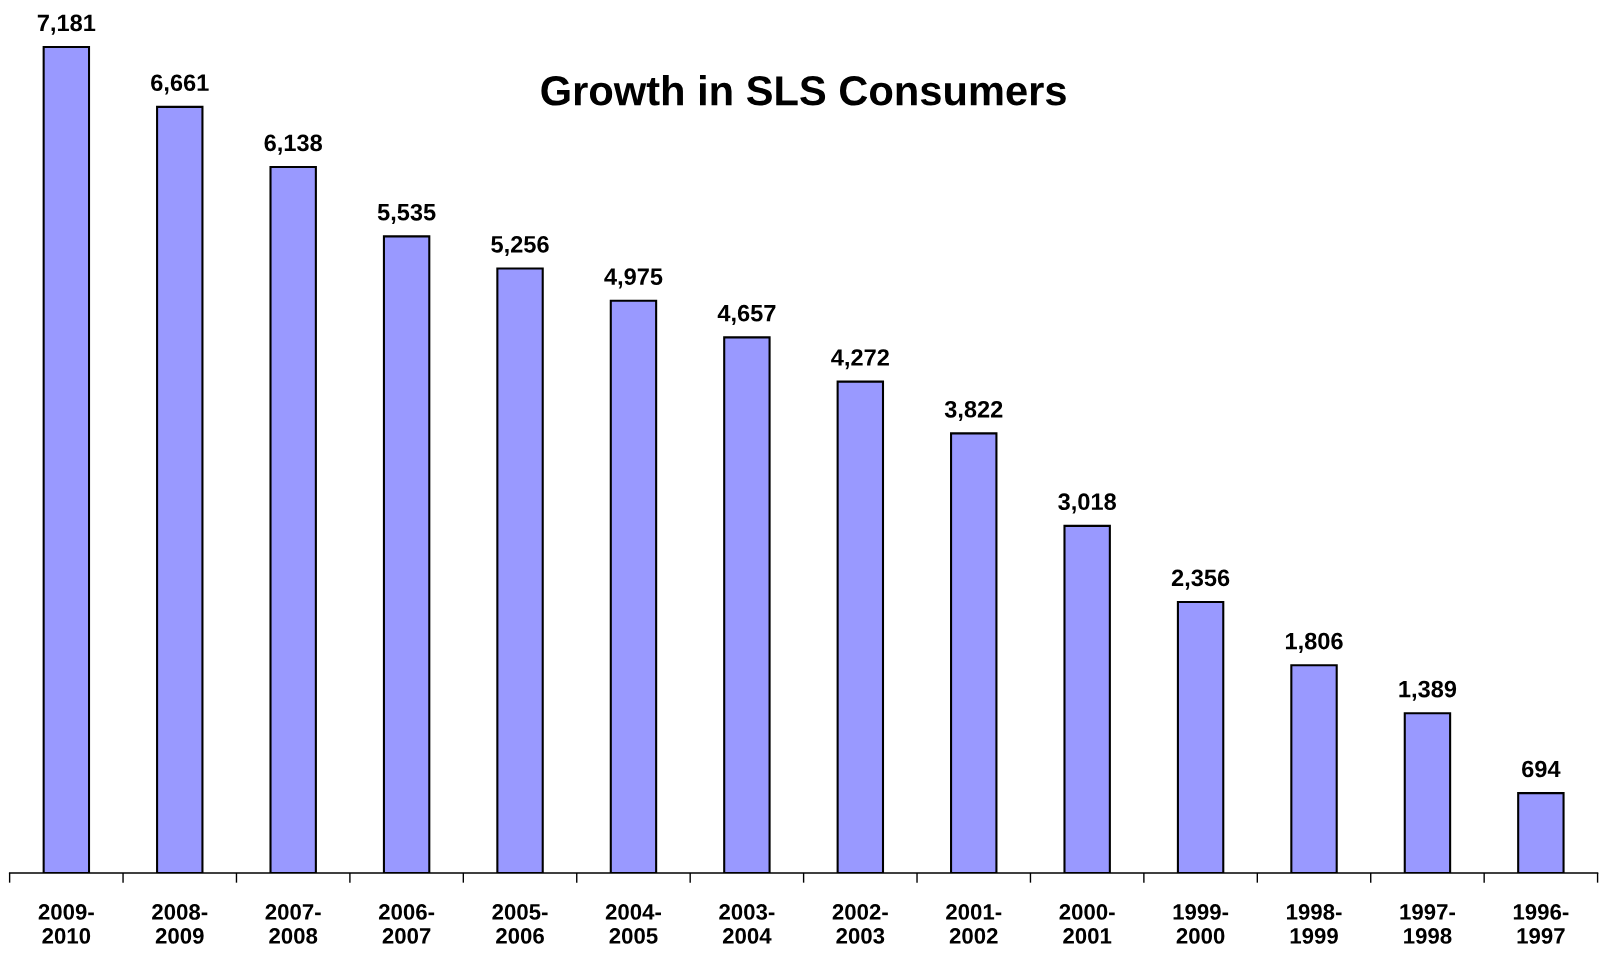 This screenshot has height=953, width=1604. What do you see at coordinates (860, 924) in the screenshot?
I see `x-tick-label: 2002- 2003` at bounding box center [860, 924].